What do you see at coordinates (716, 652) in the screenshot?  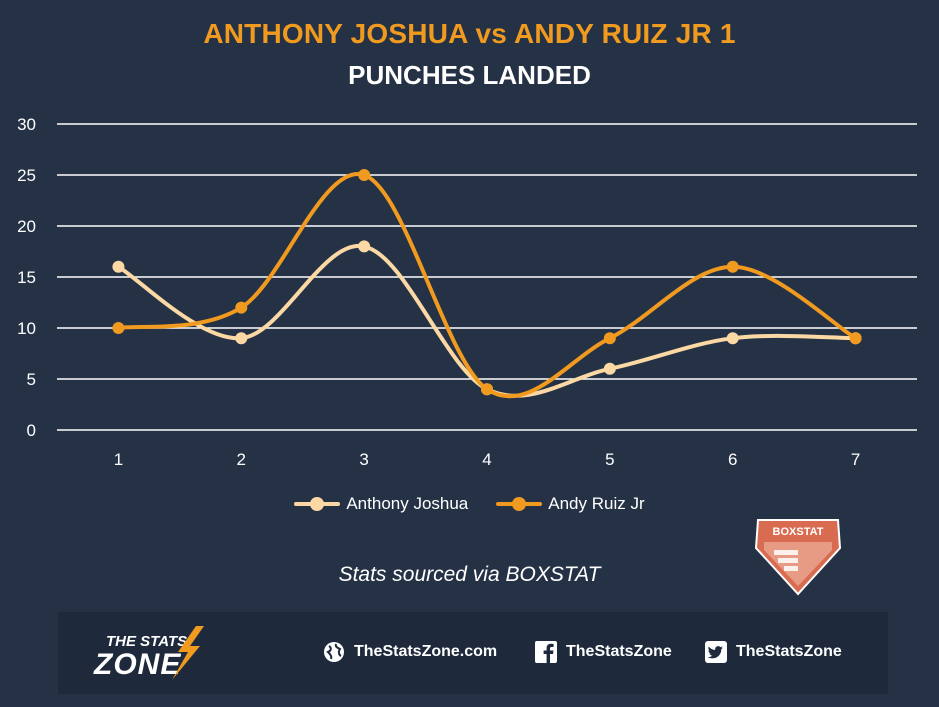 I see `twitter-icon` at bounding box center [716, 652].